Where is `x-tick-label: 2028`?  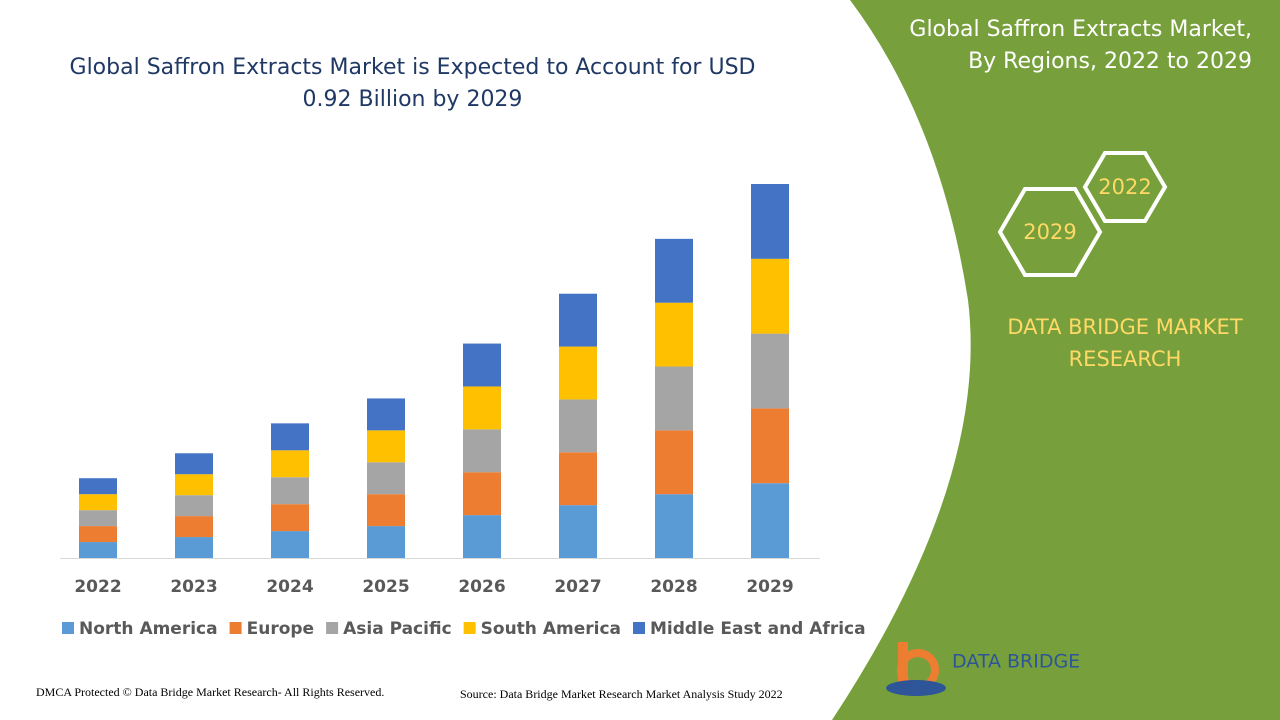 x-tick-label: 2028 is located at coordinates (673, 587).